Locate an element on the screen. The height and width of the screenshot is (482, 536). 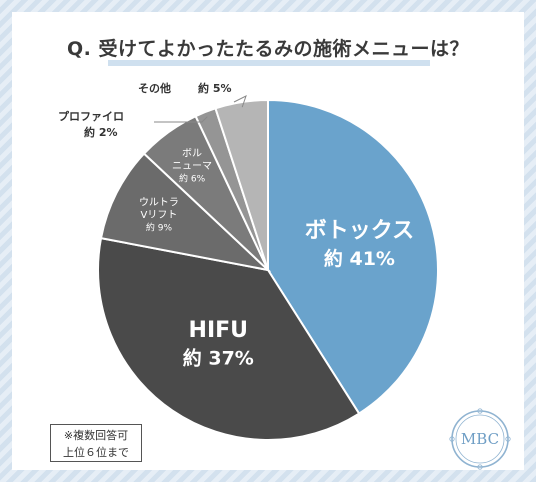
note-box: ※複数回答可 上位６位まで is located at coordinates (96, 443).